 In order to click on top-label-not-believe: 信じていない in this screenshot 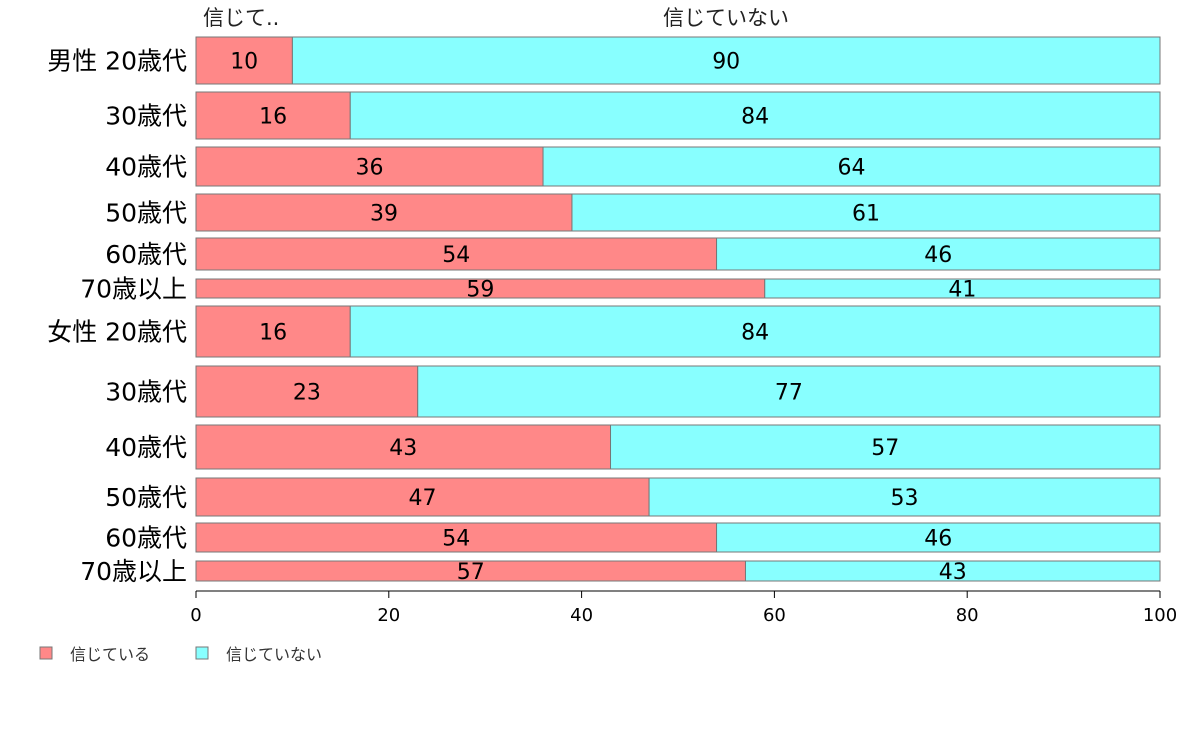, I will do `click(726, 18)`.